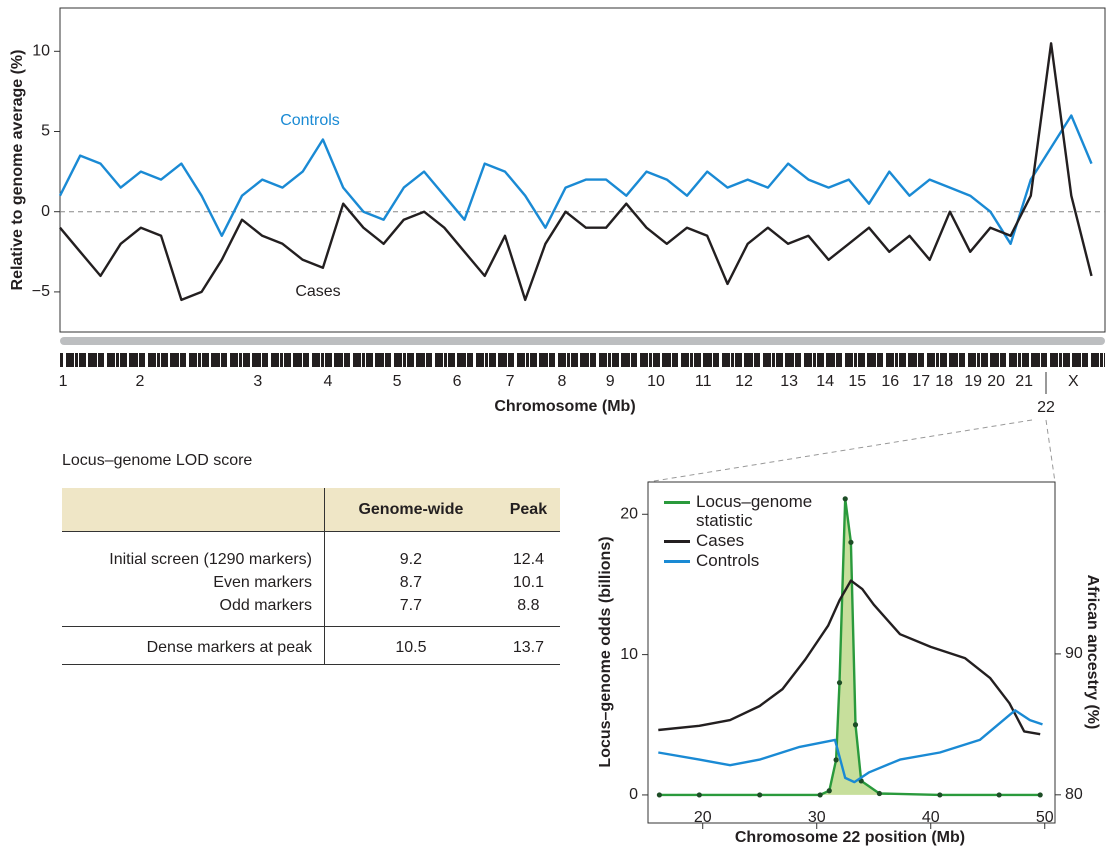 This screenshot has height=849, width=1110. What do you see at coordinates (17, 170) in the screenshot?
I see `y-axis-title: Relative to genome average (%)` at bounding box center [17, 170].